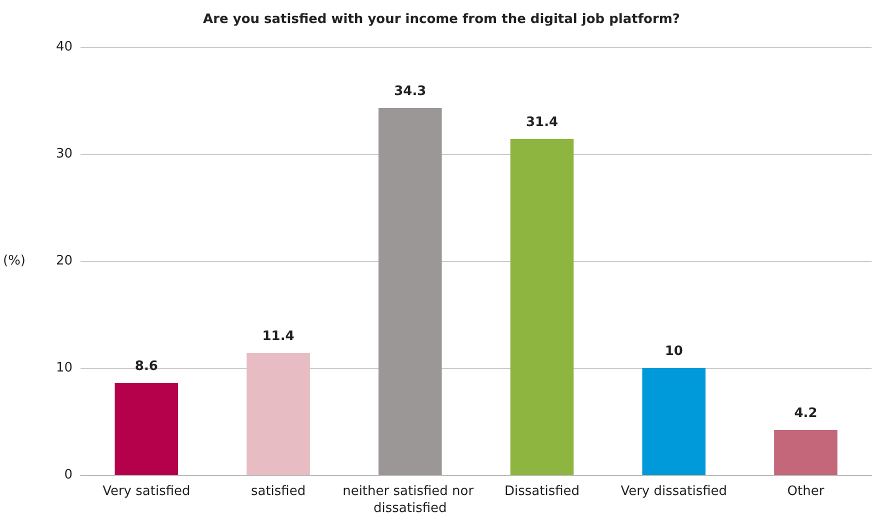 The width and height of the screenshot is (883, 517). What do you see at coordinates (64, 47) in the screenshot?
I see `y-tick-label: 40` at bounding box center [64, 47].